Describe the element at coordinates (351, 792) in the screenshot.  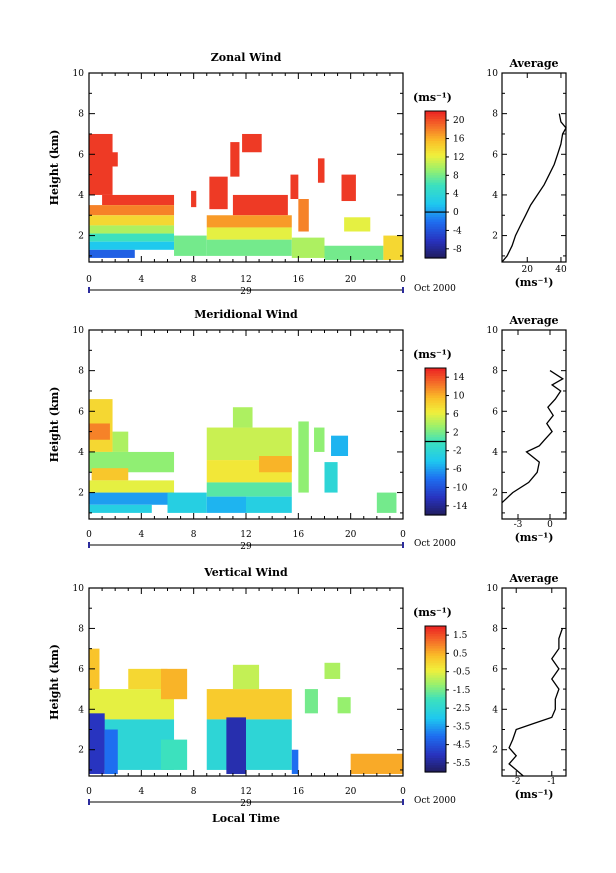
I see `x-tick-label: 20` at that location.